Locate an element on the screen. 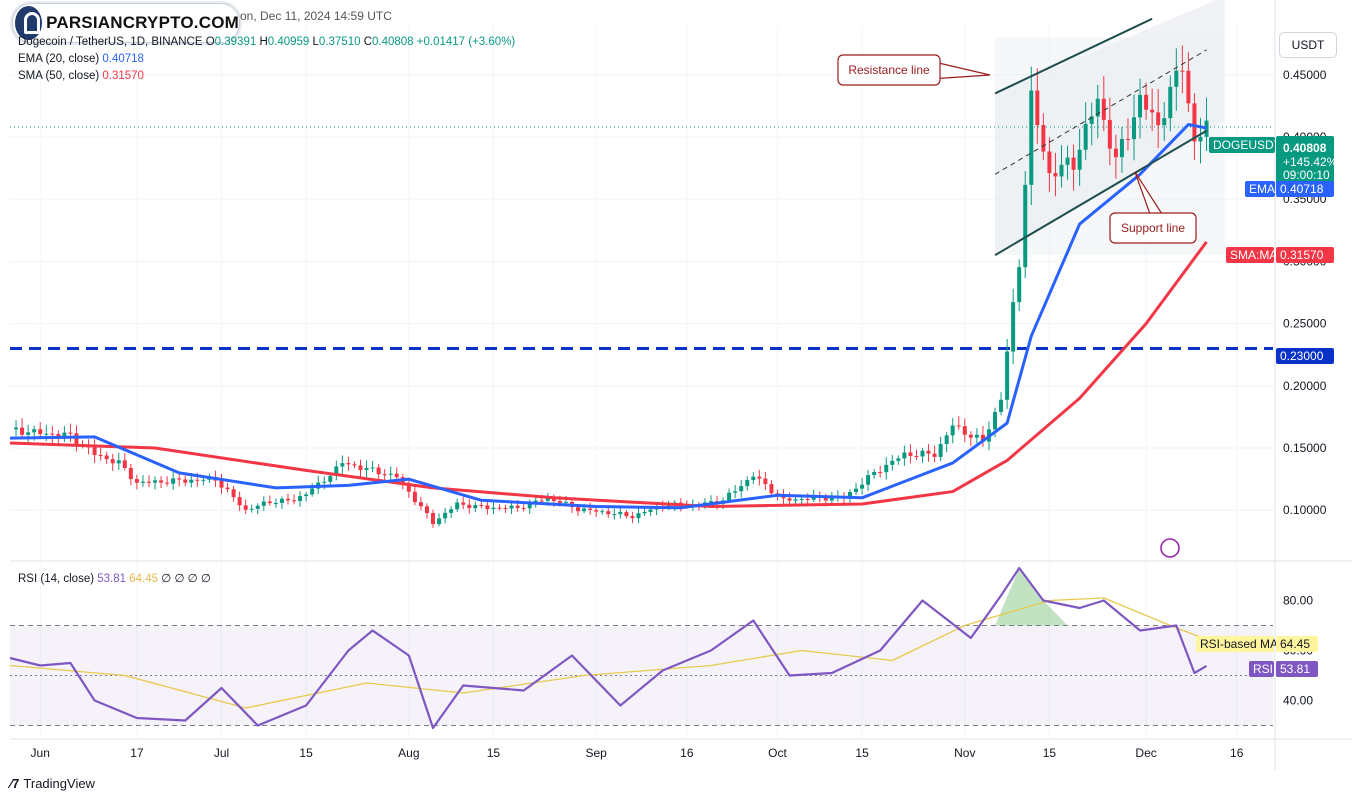  tradingview-logo-icon: ⁄7 is located at coordinates (15, 783).